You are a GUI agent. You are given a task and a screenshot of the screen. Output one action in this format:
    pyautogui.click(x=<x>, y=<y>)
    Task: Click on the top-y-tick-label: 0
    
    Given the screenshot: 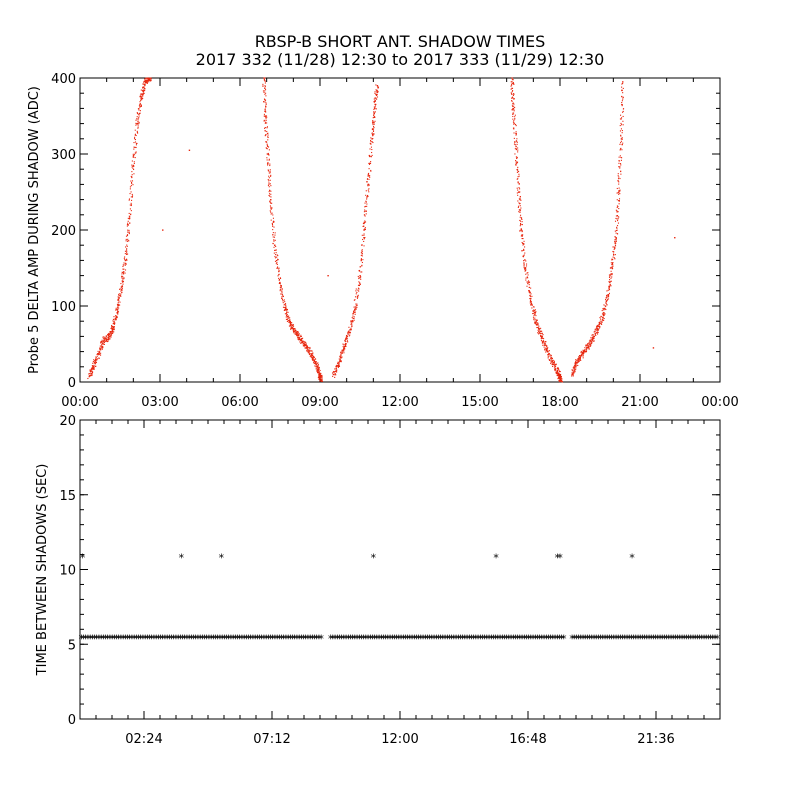 What is the action you would take?
    pyautogui.click(x=72, y=383)
    